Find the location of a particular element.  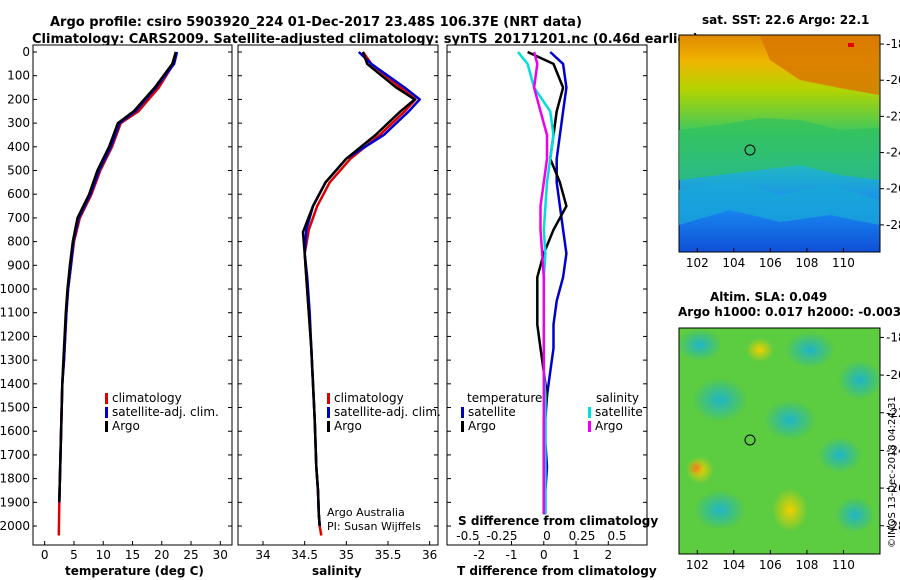

depth-tick-label: 1400 is located at coordinates (15, 384).